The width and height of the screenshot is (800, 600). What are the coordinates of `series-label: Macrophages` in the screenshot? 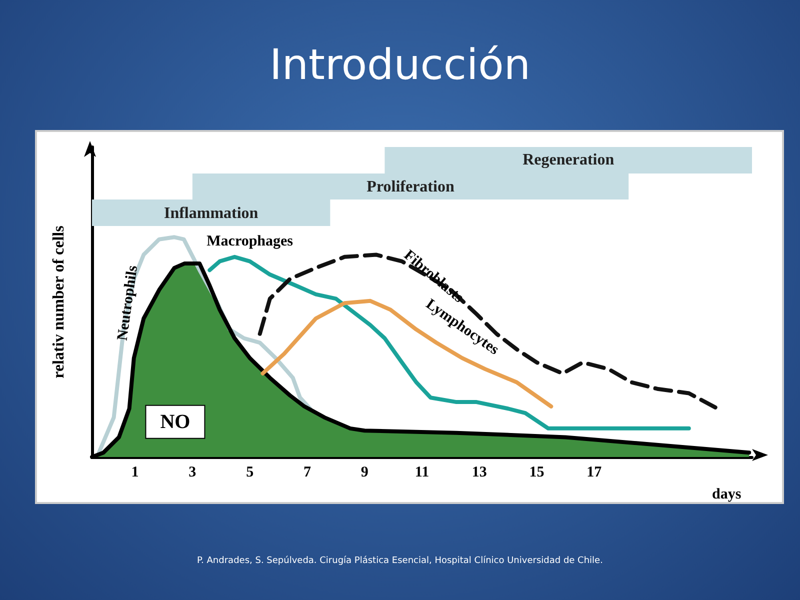 It's located at (250, 242).